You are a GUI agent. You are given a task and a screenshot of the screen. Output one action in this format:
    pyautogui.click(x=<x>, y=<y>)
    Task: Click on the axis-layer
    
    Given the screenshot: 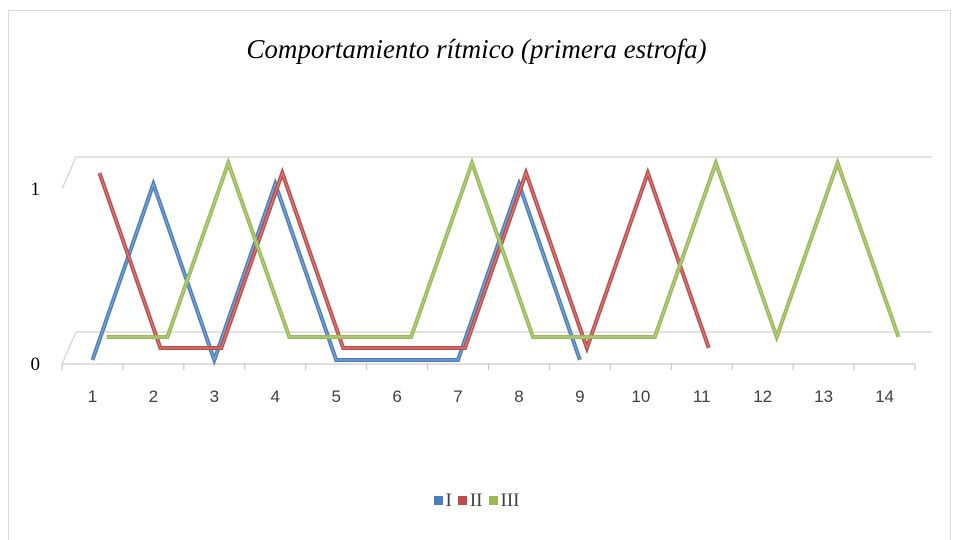 What is the action you would take?
    pyautogui.click(x=488, y=366)
    